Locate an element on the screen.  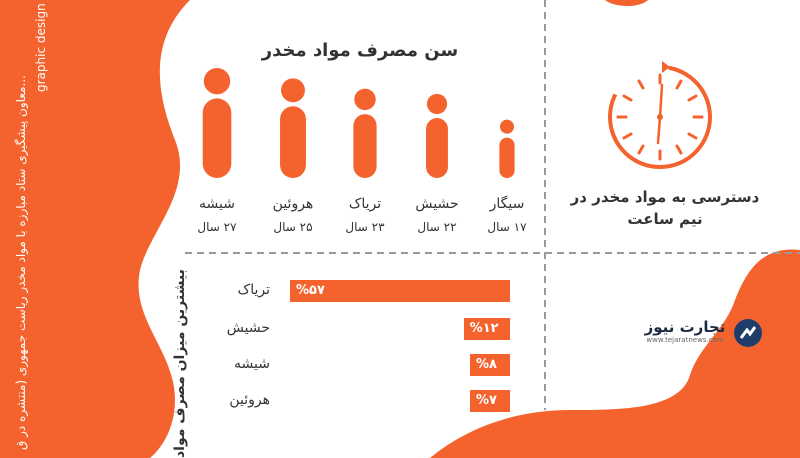
age-chart-people is located at coordinates (358, 123).